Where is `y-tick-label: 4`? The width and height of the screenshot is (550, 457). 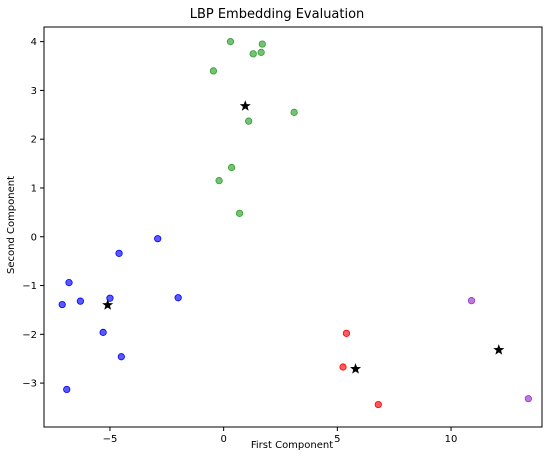
y-tick-label: 4 is located at coordinates (34, 42).